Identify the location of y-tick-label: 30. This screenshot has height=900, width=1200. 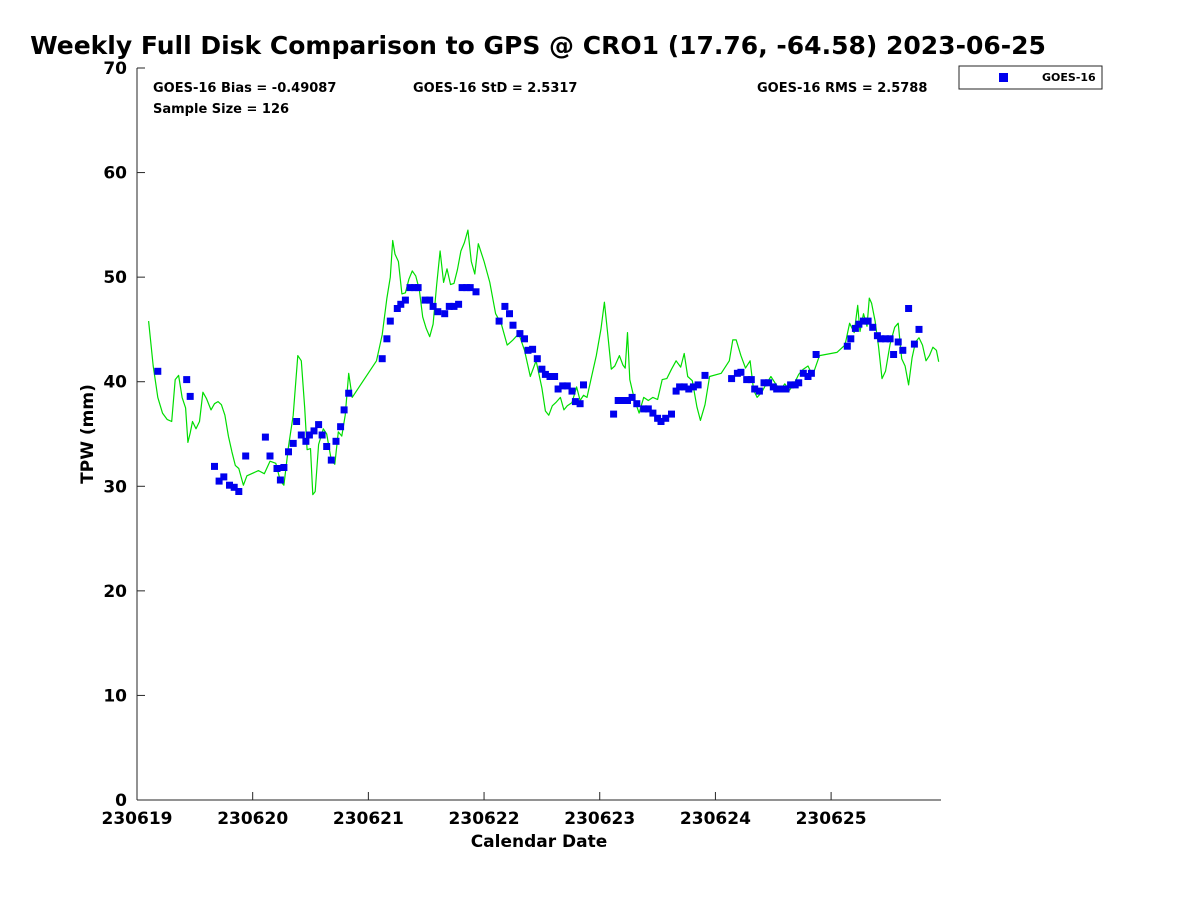
(115, 487).